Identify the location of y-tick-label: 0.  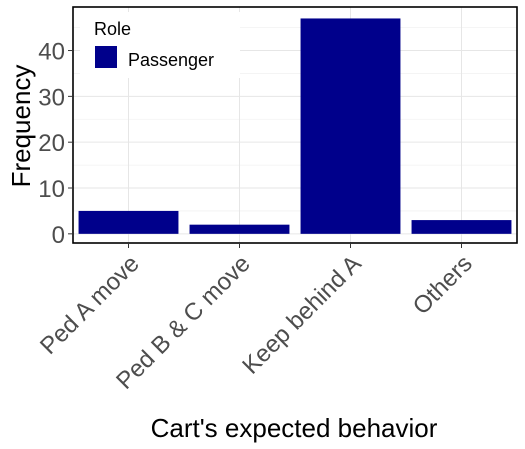
(58, 235).